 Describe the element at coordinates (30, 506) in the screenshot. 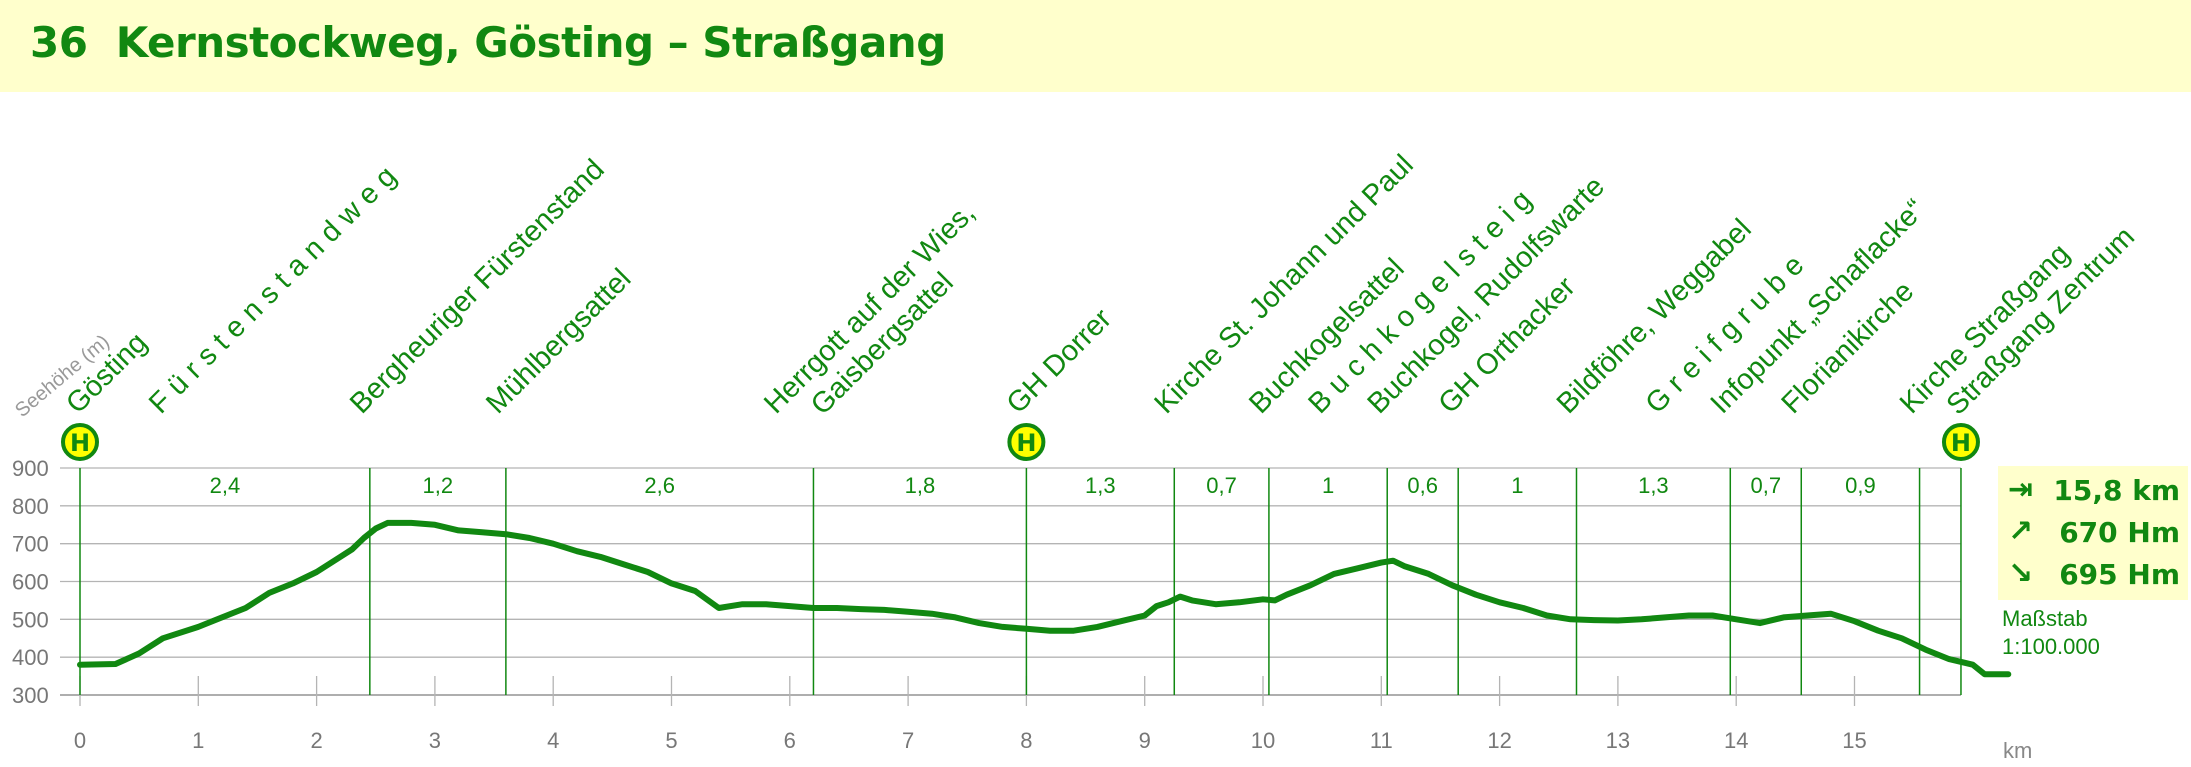

I see `y-tick-label: 800` at that location.